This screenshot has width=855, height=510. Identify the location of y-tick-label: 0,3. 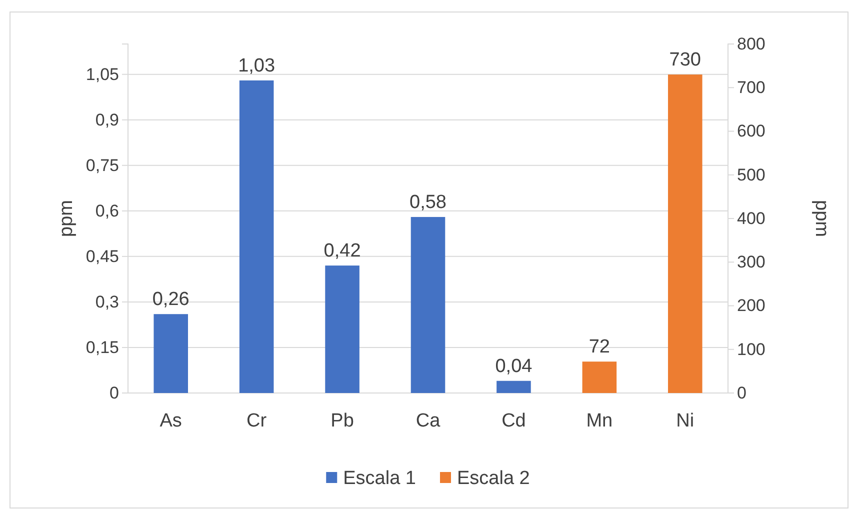
(107, 302).